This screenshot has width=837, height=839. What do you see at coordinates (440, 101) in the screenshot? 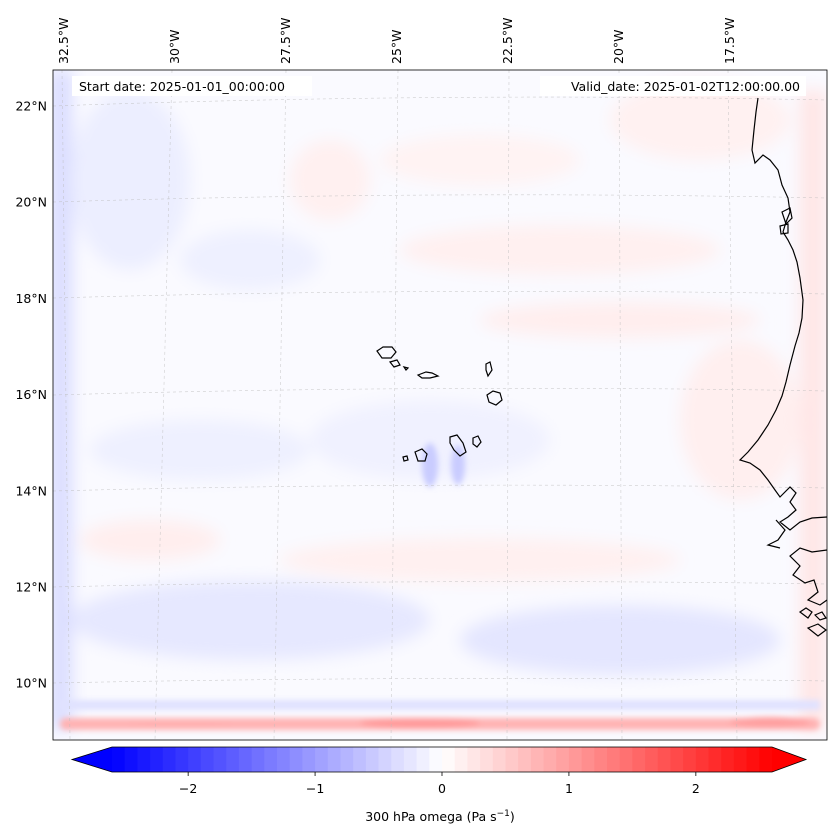
I see `parallel-22n` at bounding box center [440, 101].